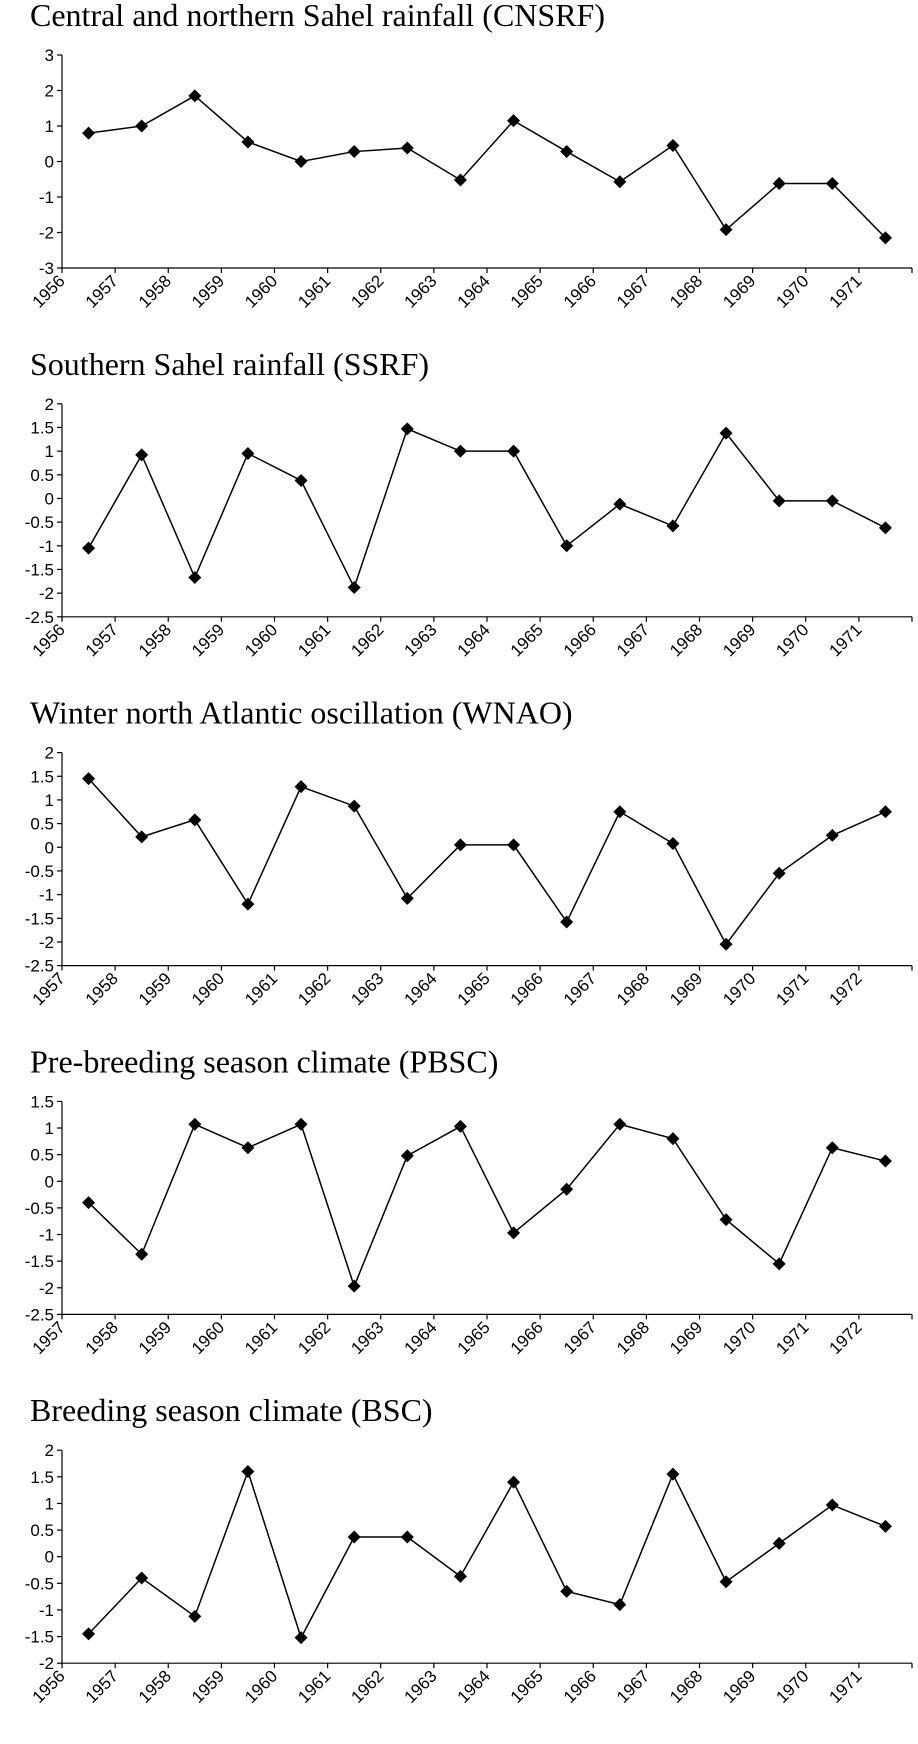  Describe the element at coordinates (367, 989) in the screenshot. I see `x-tick-label: 1963` at that location.